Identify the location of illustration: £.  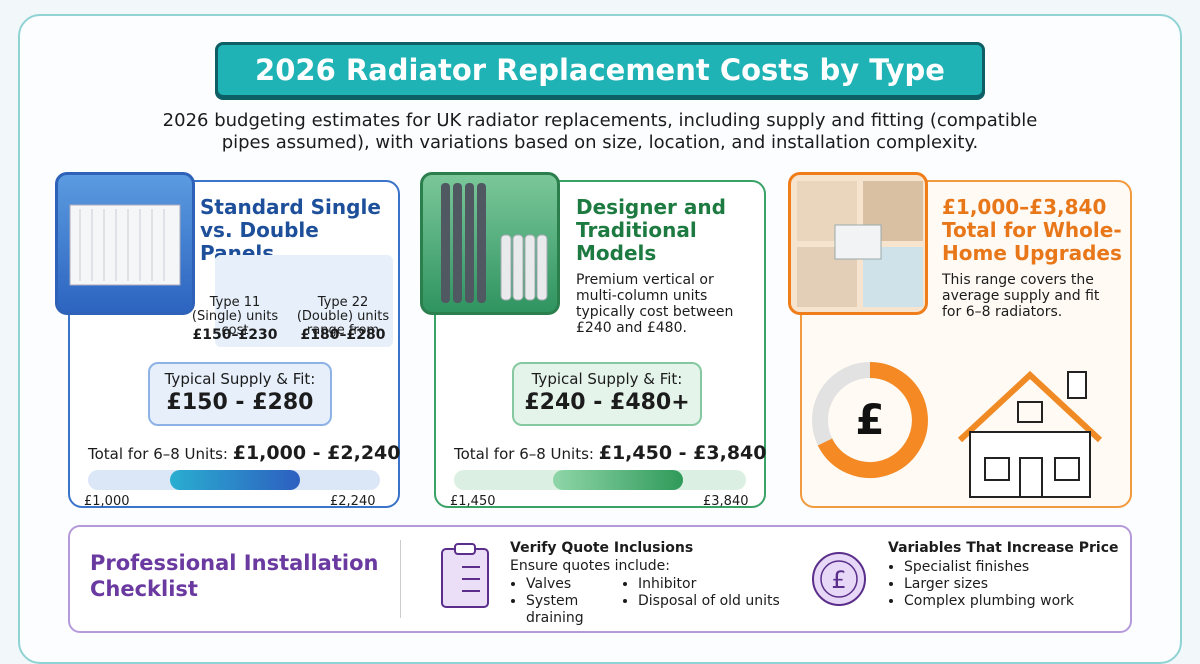
(957, 430).